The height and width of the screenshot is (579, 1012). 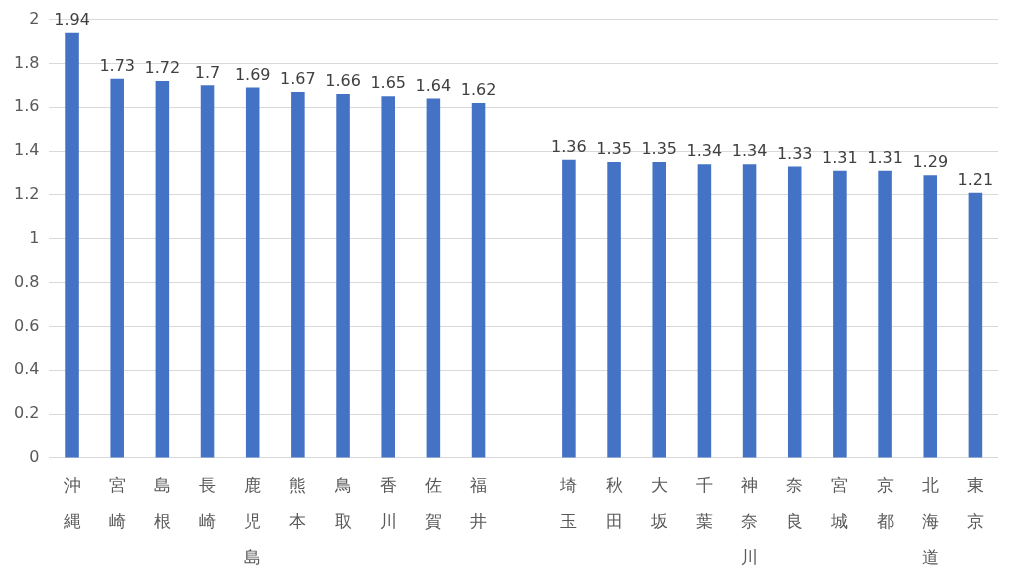 I want to click on data-label: 1.36, so click(x=569, y=147).